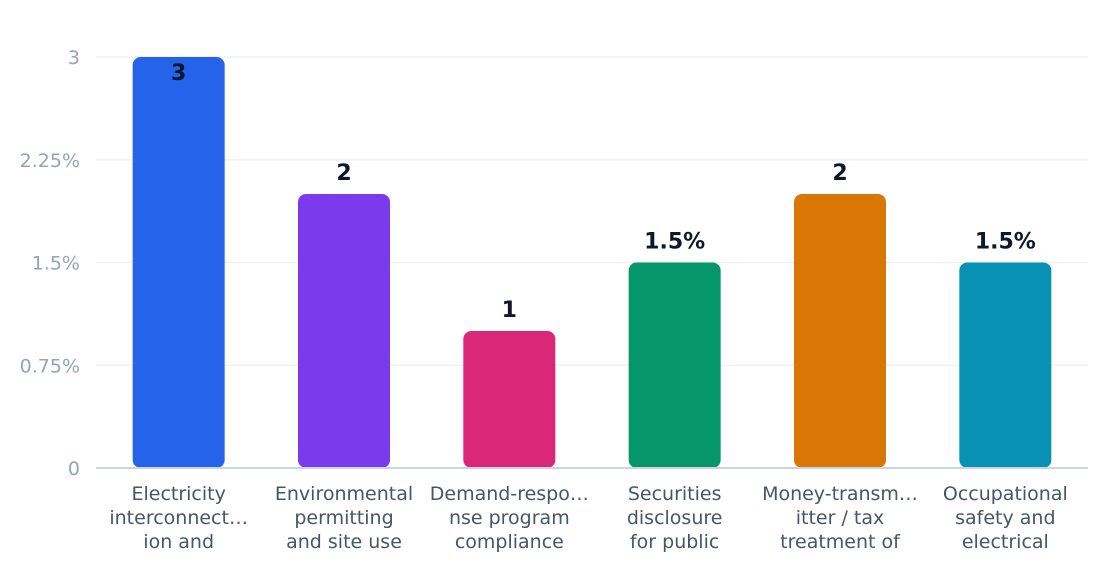  What do you see at coordinates (178, 542) in the screenshot?
I see `x-tick-label: ion and` at bounding box center [178, 542].